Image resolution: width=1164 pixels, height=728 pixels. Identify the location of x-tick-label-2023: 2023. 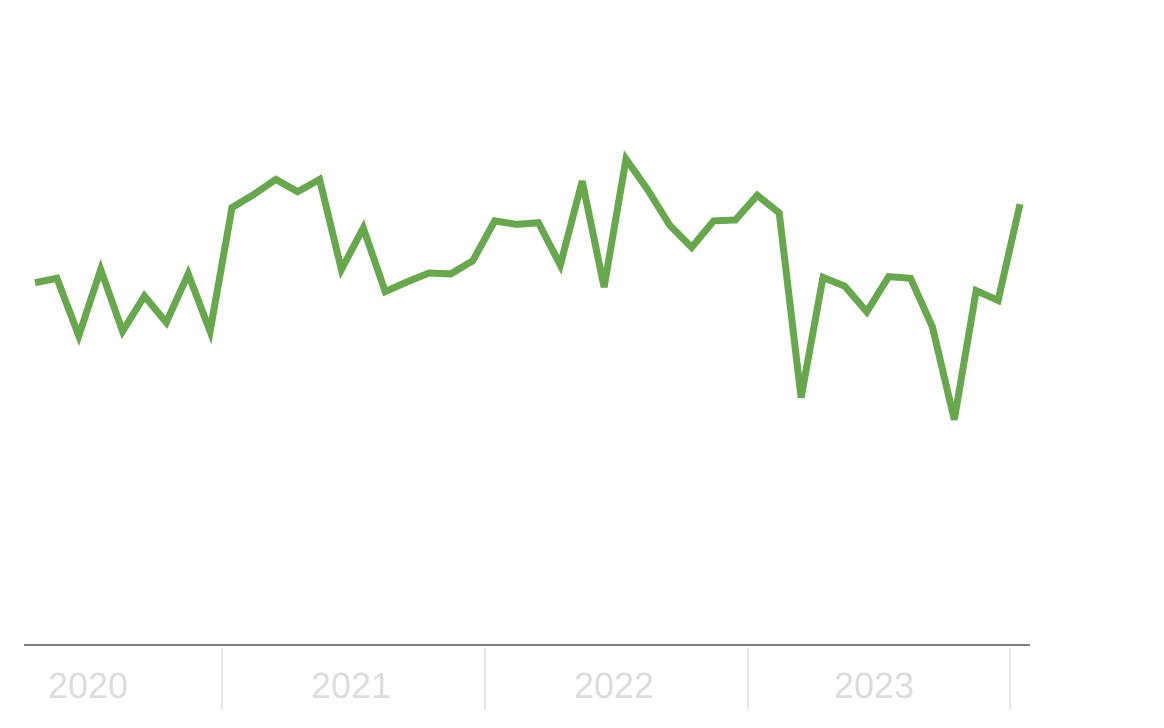
(874, 685).